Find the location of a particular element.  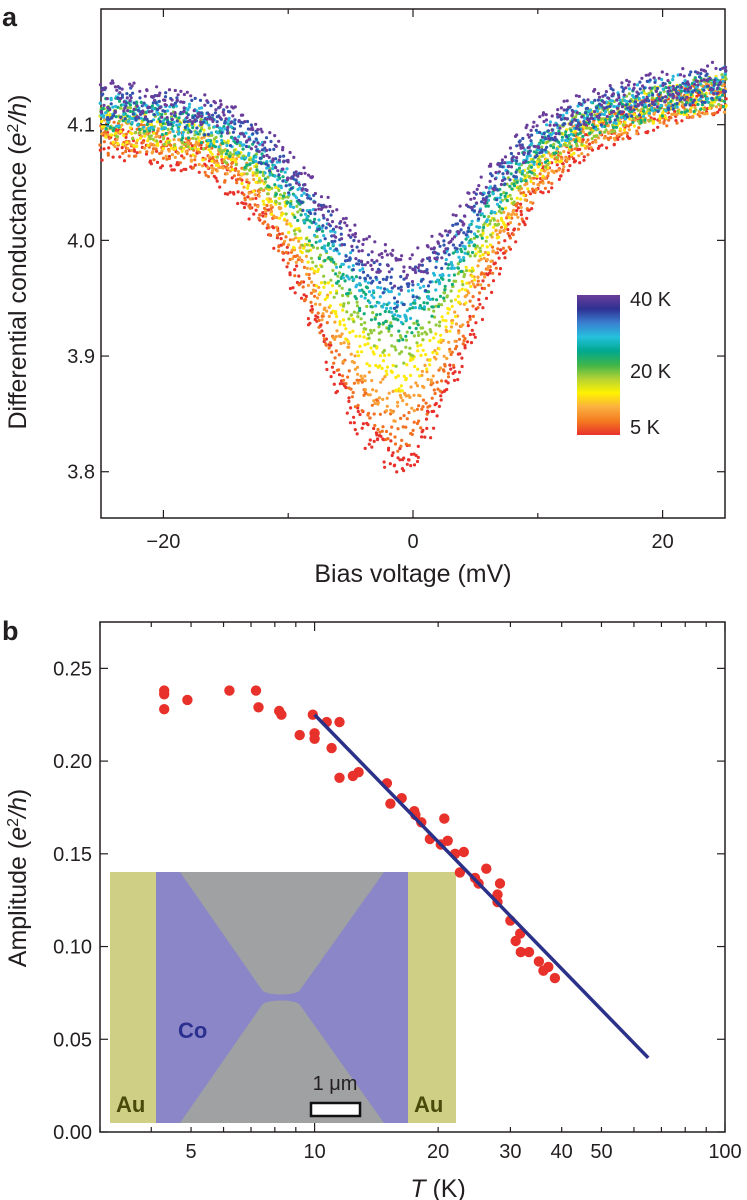

ytick-label: 0.05 is located at coordinates (72, 1040).